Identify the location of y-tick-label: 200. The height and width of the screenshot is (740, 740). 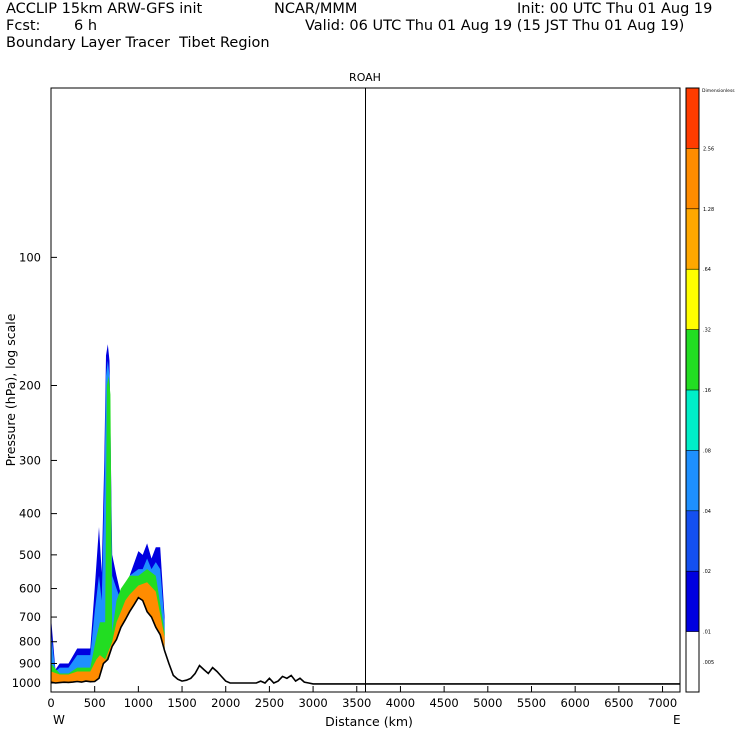
(30, 385).